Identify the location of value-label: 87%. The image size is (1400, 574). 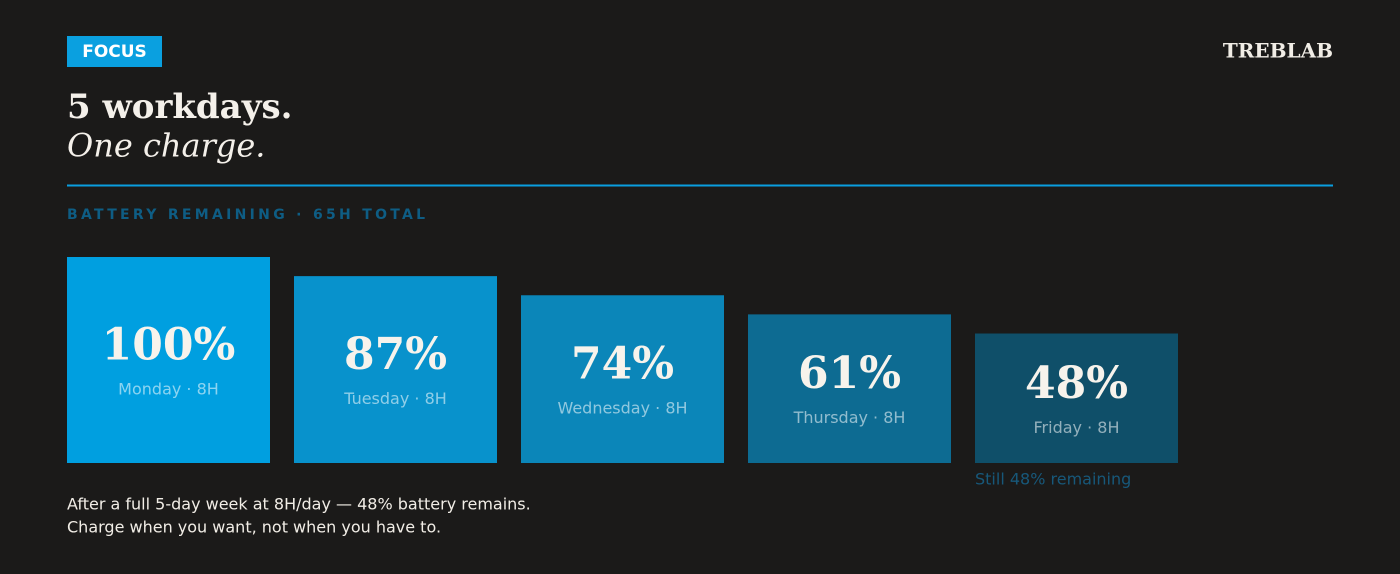
(395, 354).